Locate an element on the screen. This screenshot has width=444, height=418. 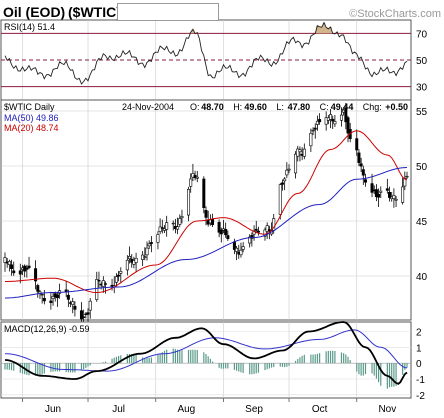
ohlc-value: 49.44 is located at coordinates (342, 107).